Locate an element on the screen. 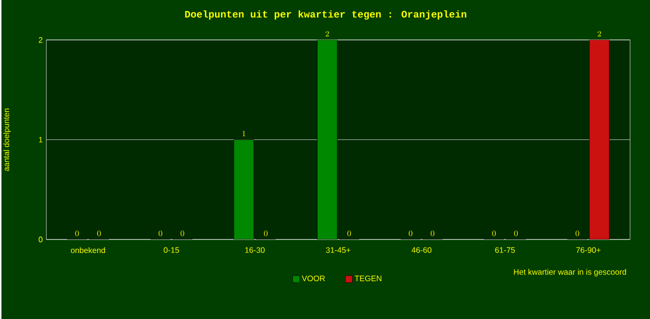 This screenshot has width=650, height=319. chart-title: Doelpunten uit per kwartier tegen : Oranjeplein is located at coordinates (325, 15).